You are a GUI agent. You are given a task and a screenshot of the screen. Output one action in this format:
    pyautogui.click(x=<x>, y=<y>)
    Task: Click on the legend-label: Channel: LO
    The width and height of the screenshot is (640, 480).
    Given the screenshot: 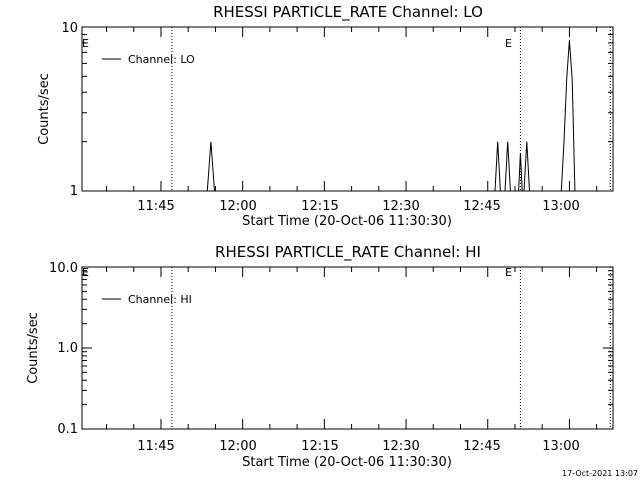 What is the action you would take?
    pyautogui.click(x=161, y=59)
    